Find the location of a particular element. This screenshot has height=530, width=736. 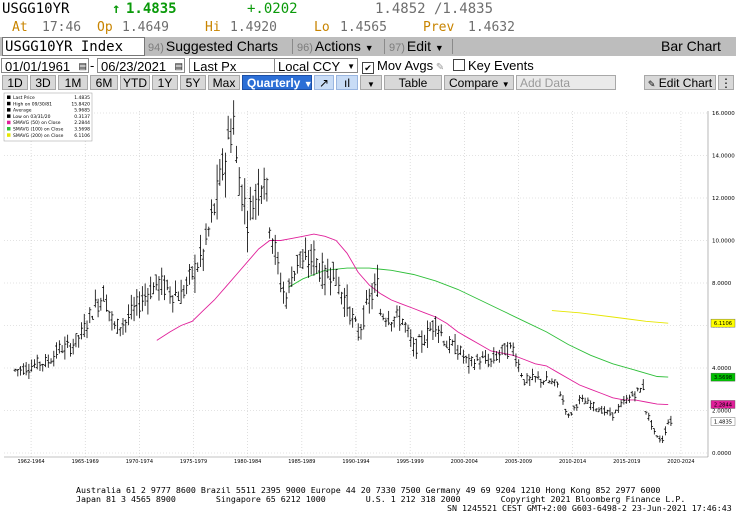

end-date-input: 06/23/2021 ▤ is located at coordinates (141, 66).